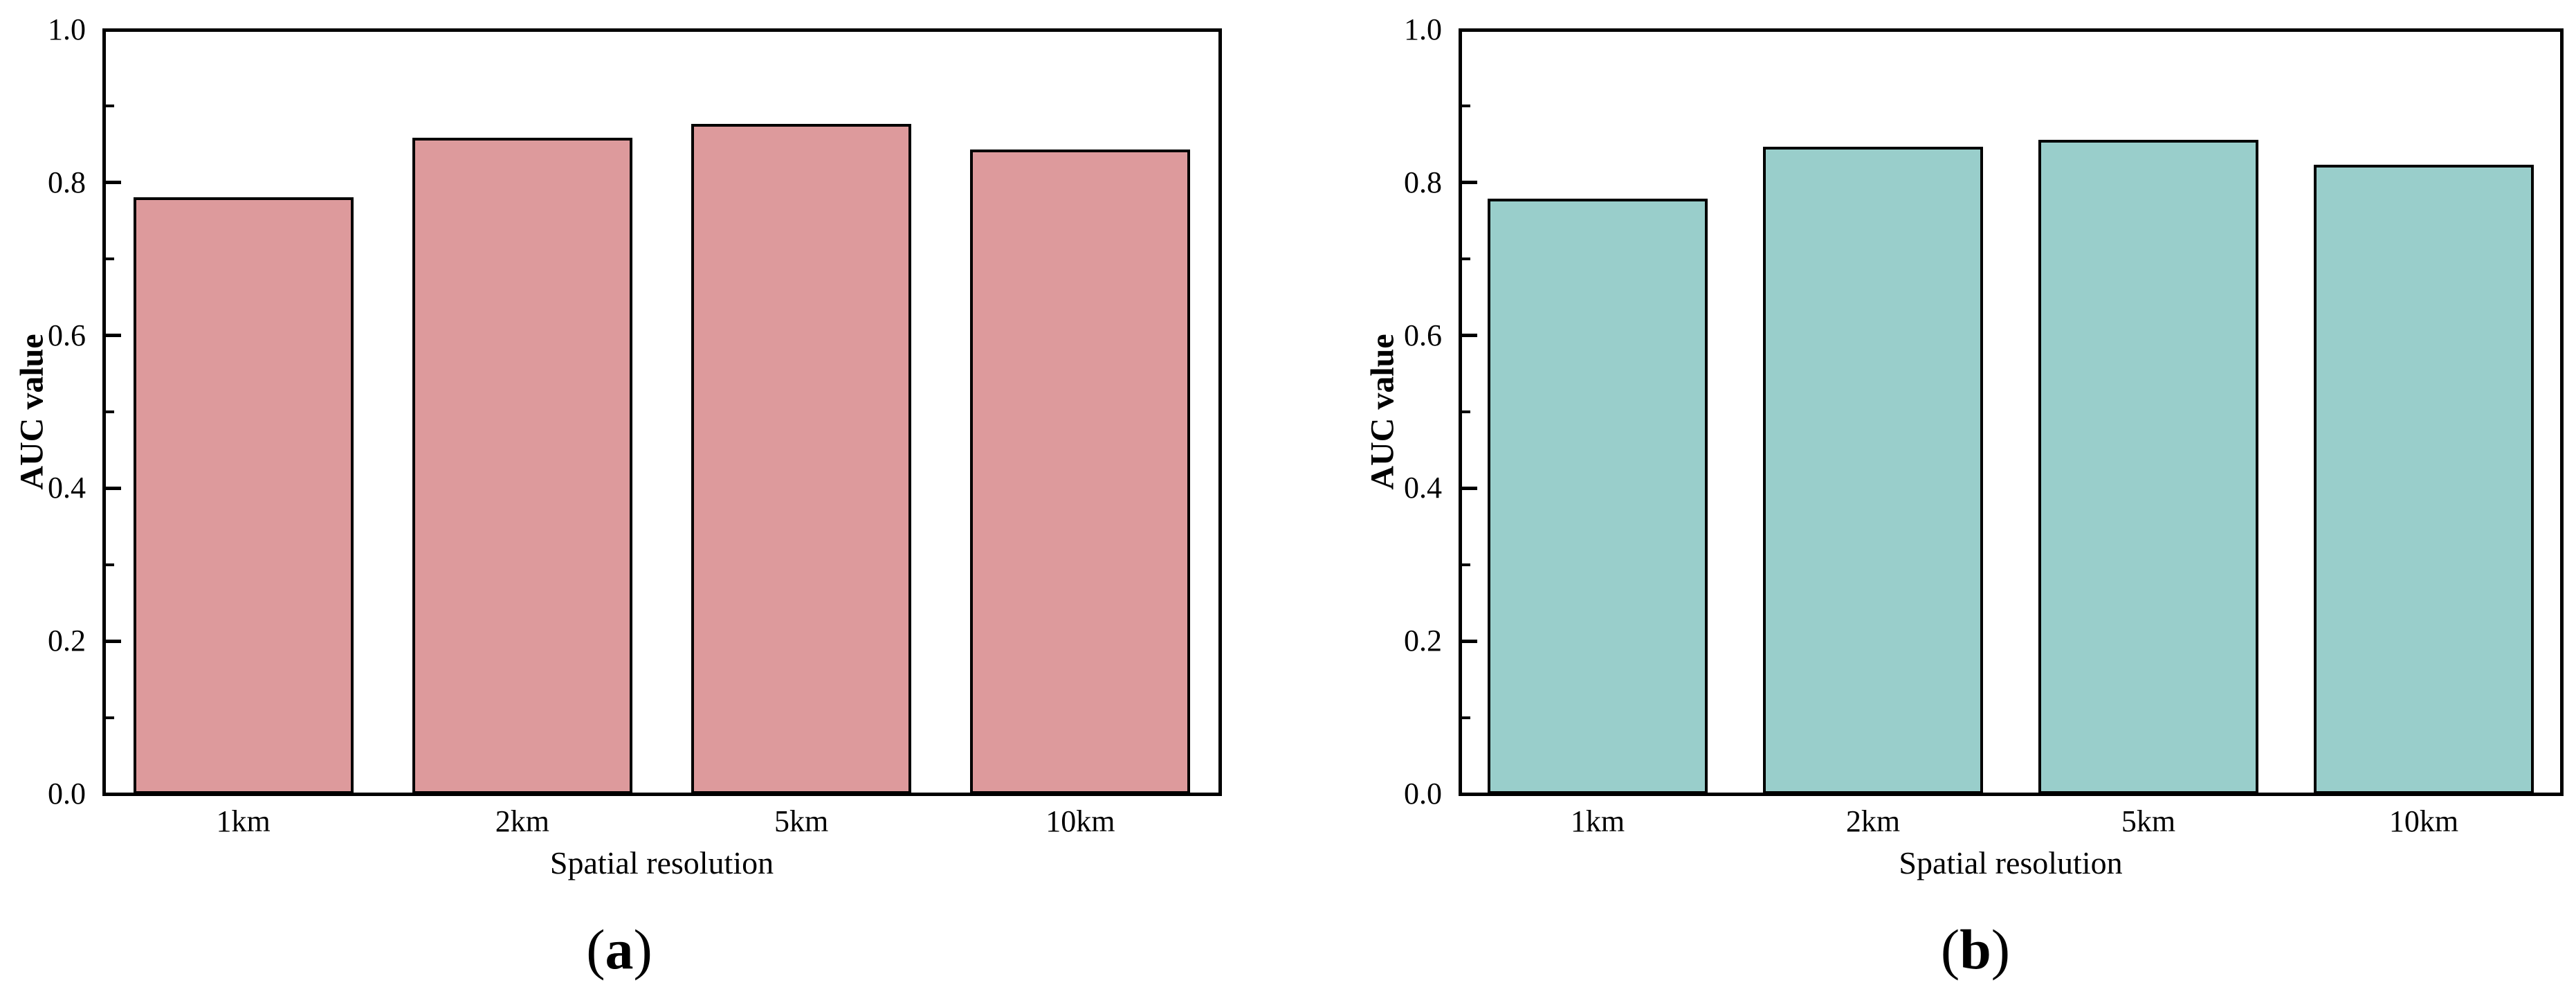  I want to click on y-axis-title: AUC value, so click(1382, 412).